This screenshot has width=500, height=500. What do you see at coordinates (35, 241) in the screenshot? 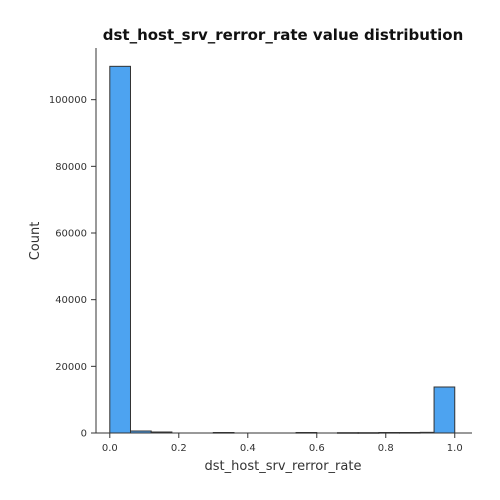
I see `y-axis-label: Count` at bounding box center [35, 241].